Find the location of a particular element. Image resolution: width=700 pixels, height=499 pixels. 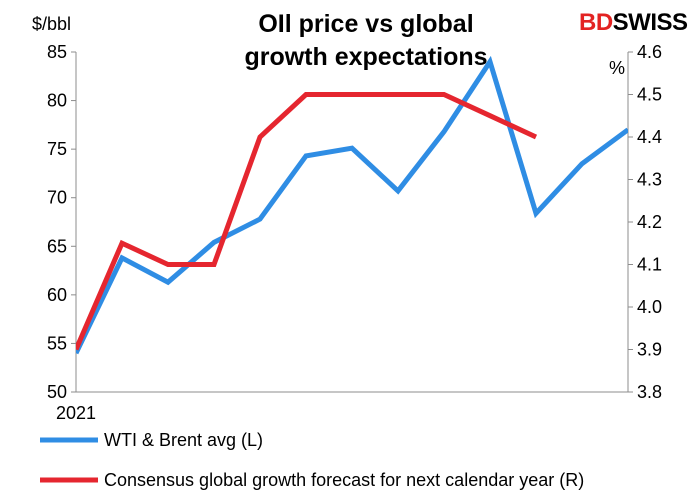

legend-label-0: WTI & Brent avg (L) is located at coordinates (183, 440).